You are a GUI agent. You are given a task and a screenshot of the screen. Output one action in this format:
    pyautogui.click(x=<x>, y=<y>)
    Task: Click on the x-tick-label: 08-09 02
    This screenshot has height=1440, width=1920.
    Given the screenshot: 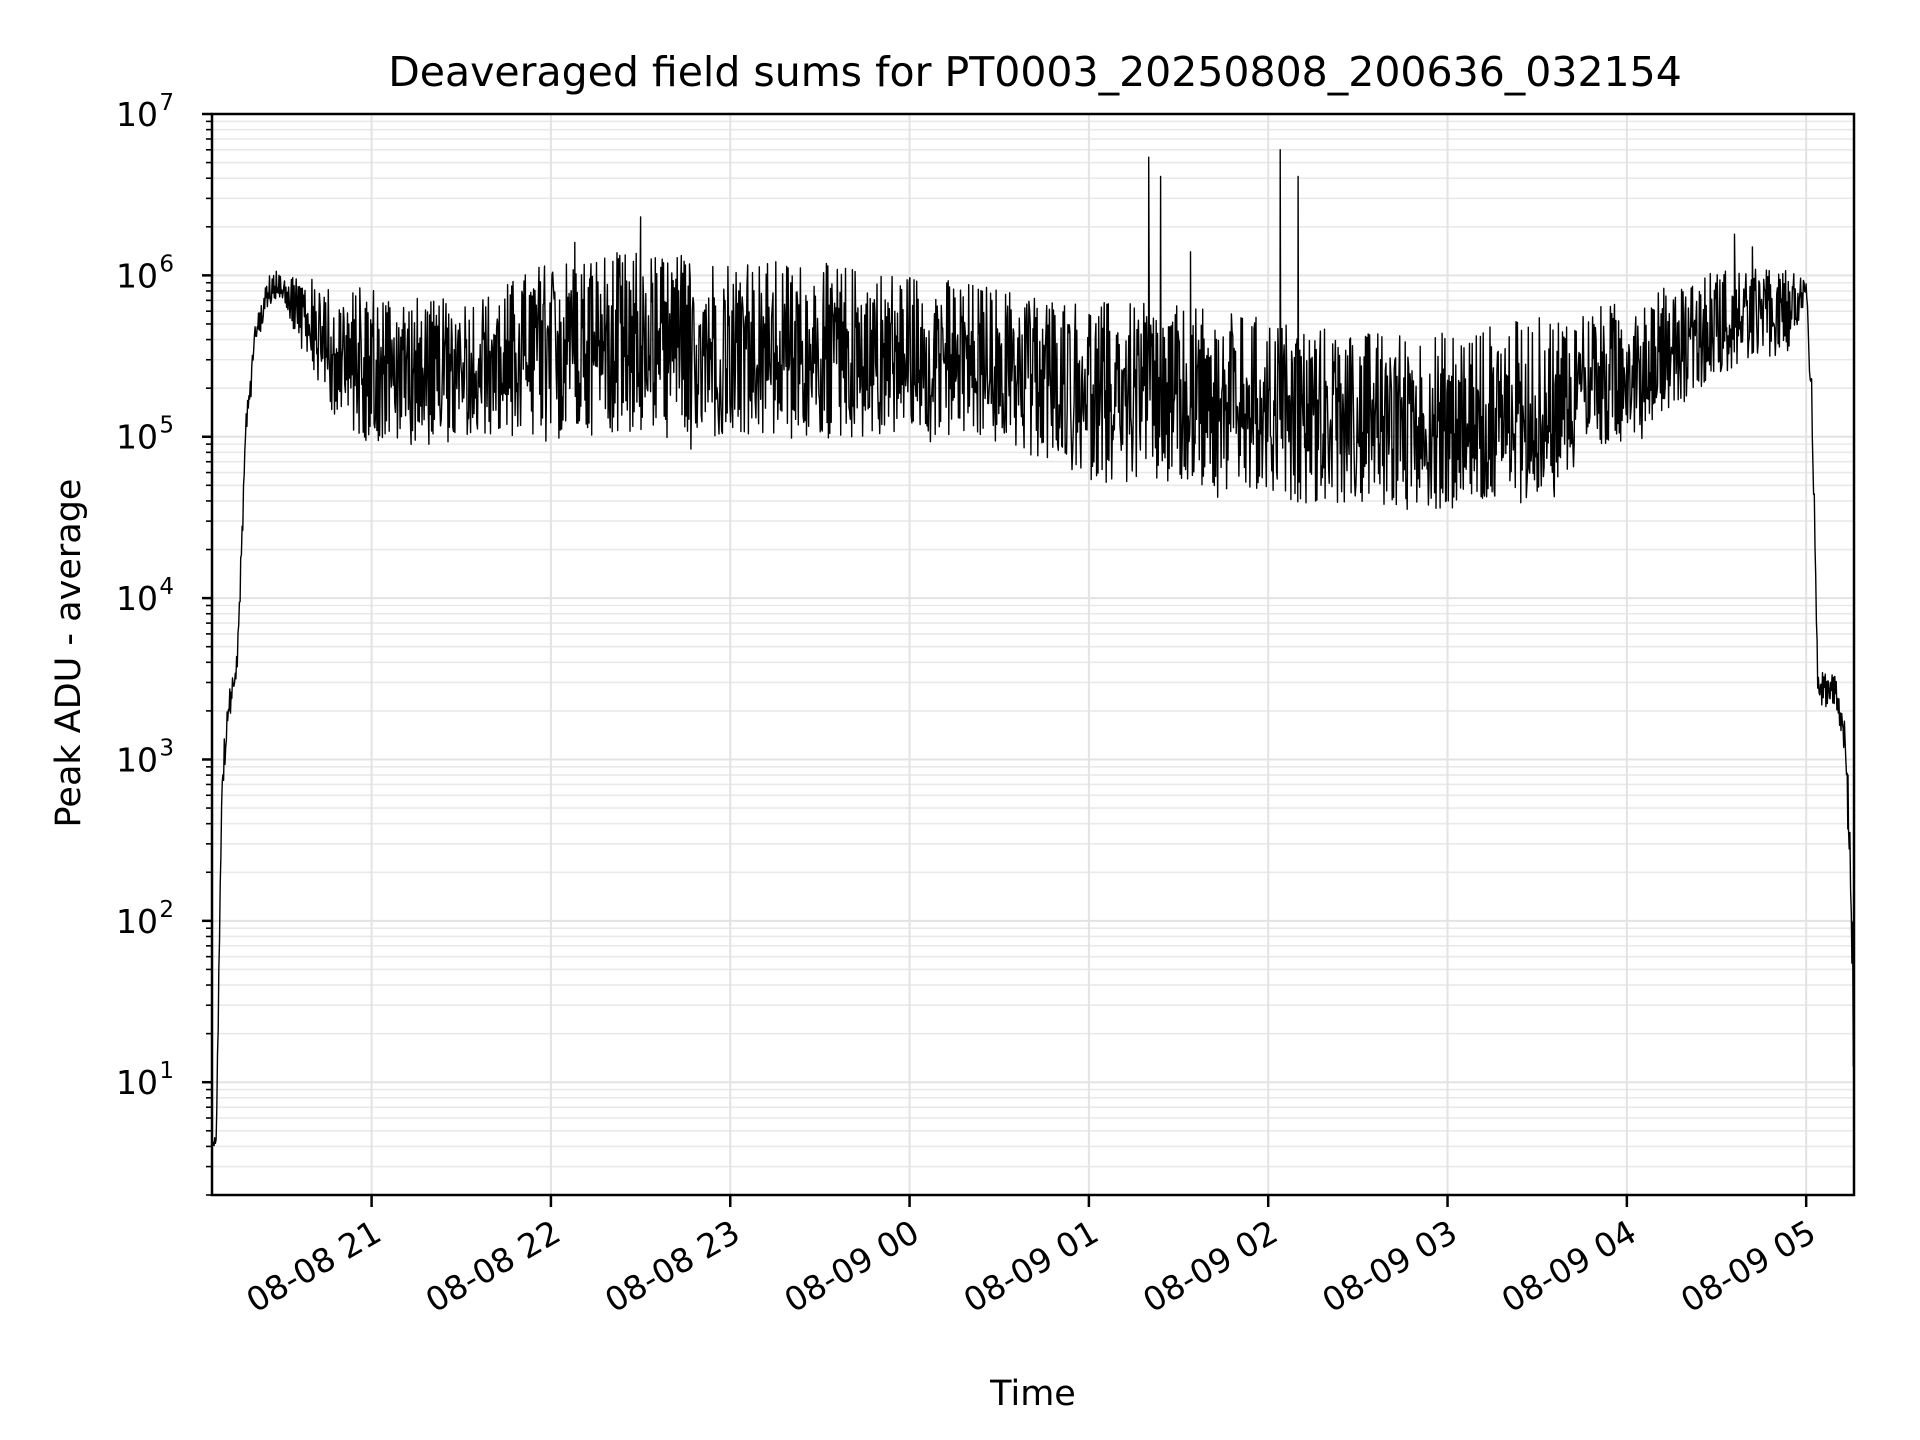 What is the action you would take?
    pyautogui.click(x=1210, y=1266)
    